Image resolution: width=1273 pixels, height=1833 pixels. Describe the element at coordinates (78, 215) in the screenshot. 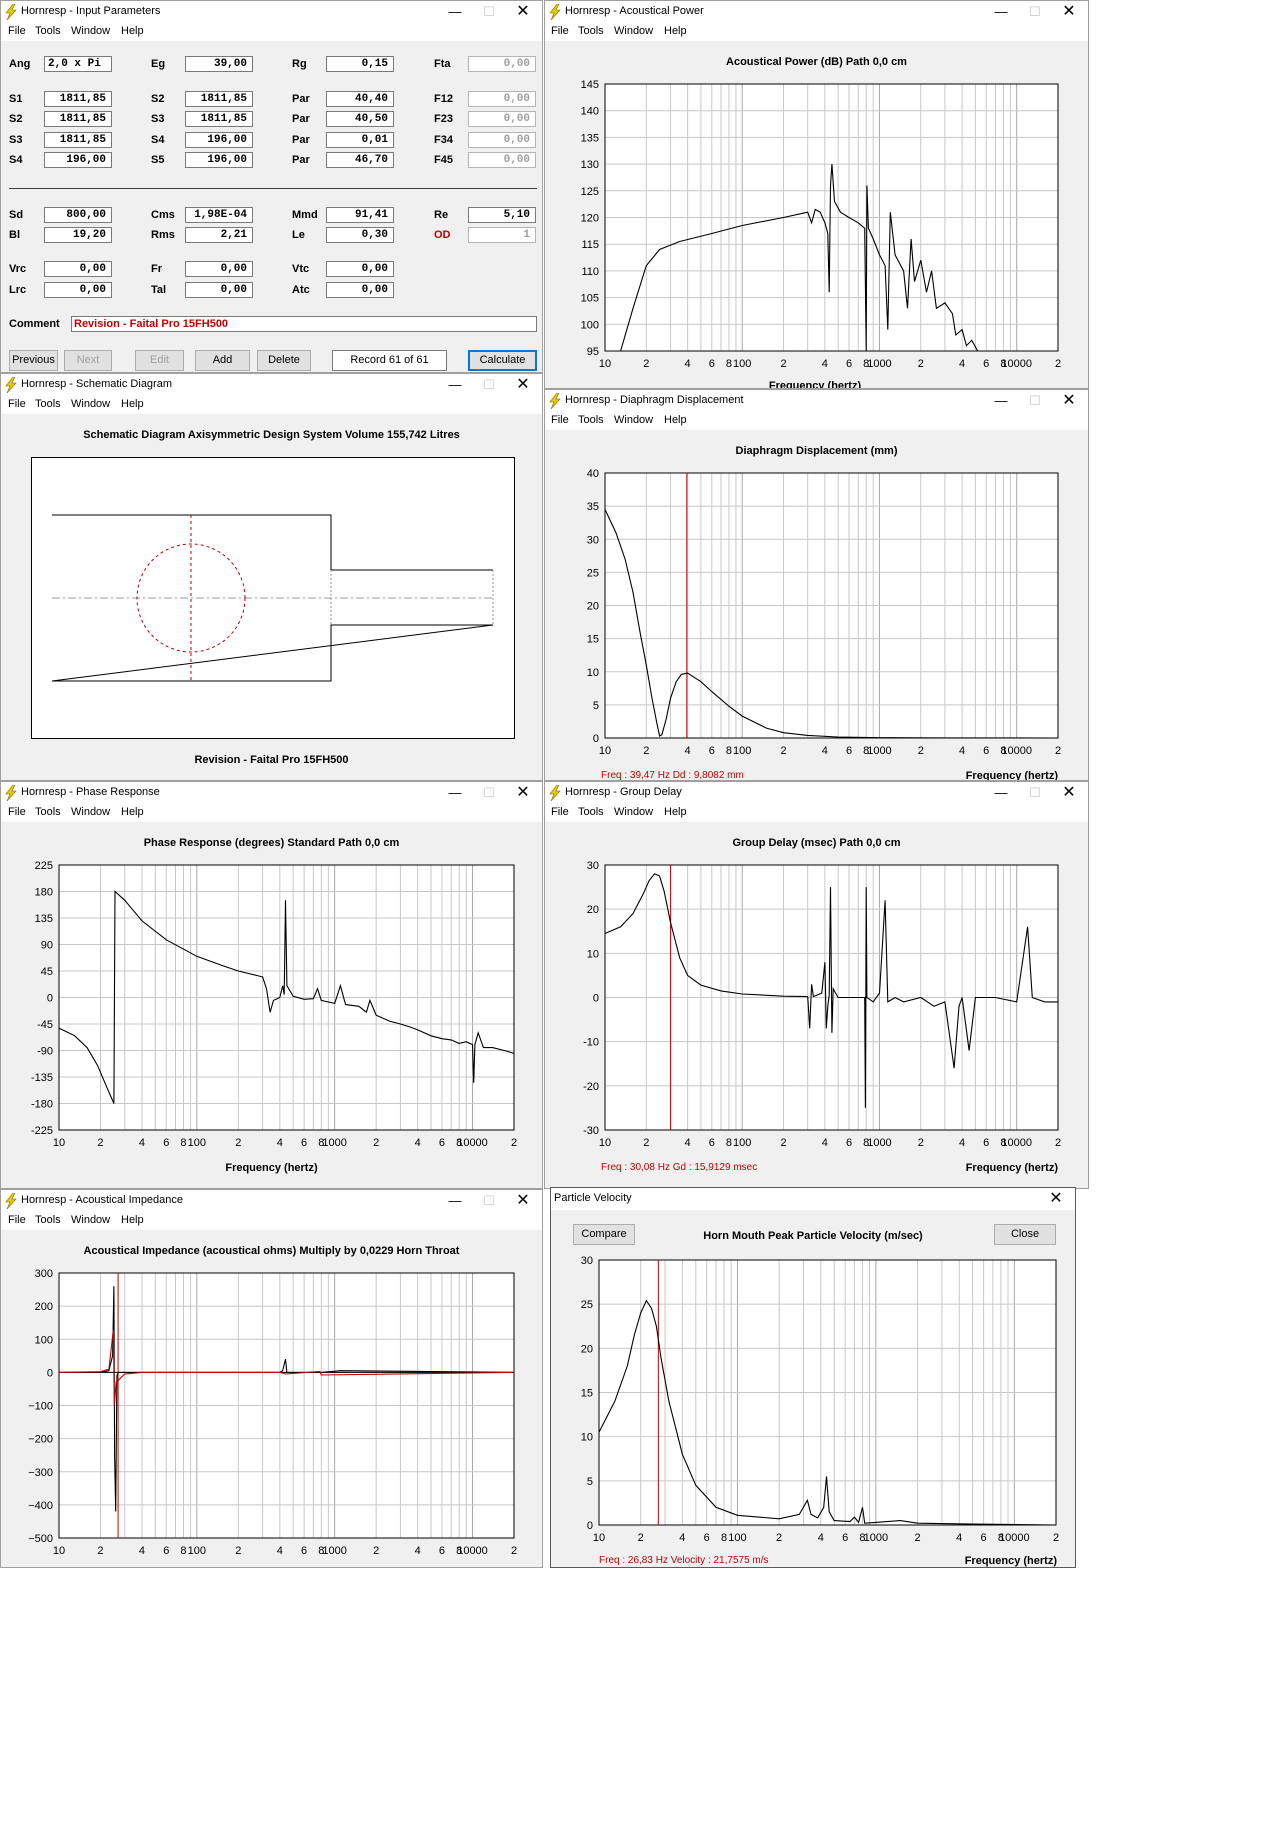

I see `sd-field: 800,00` at that location.